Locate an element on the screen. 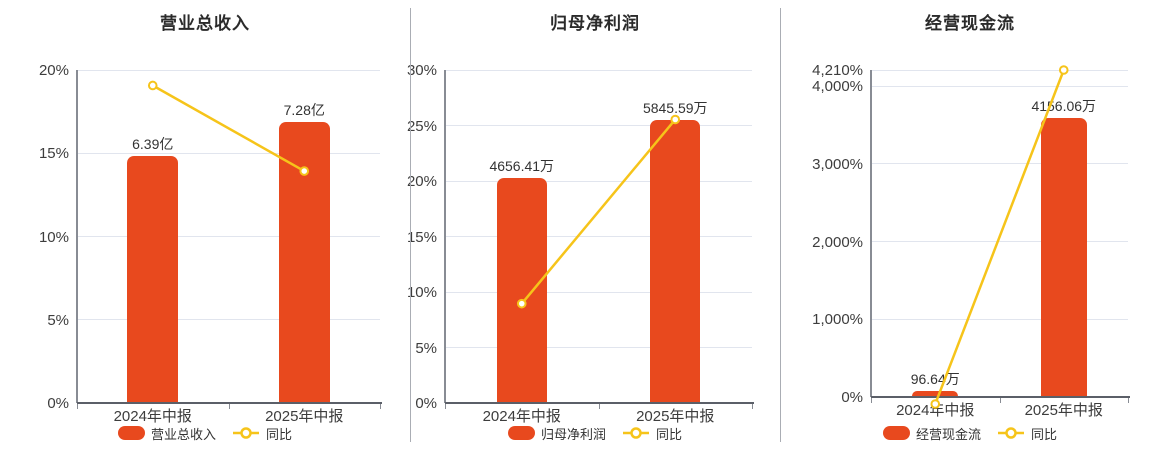 The height and width of the screenshot is (450, 1160). legend-item-bar-series: 归母净利润 is located at coordinates (556, 433).